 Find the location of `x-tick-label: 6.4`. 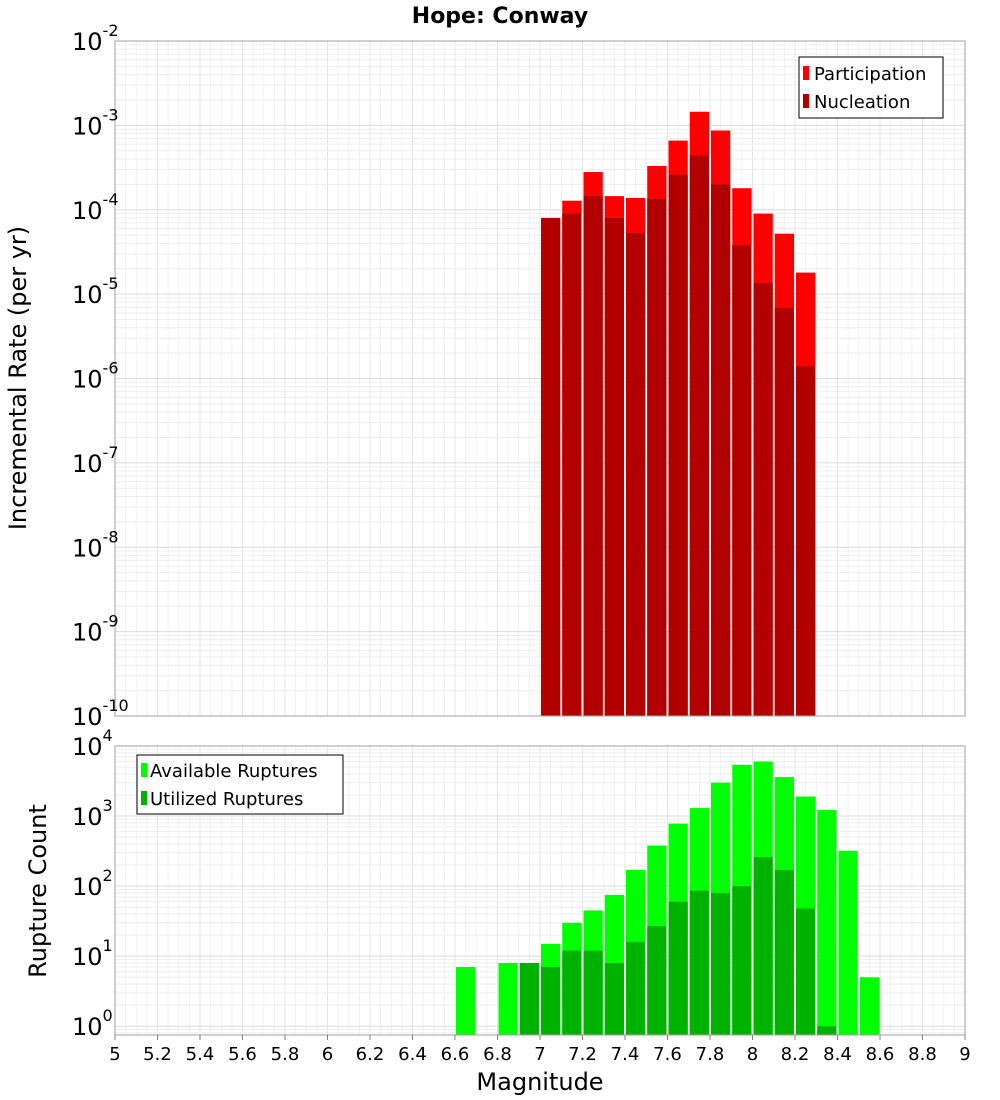

x-tick-label: 6.4 is located at coordinates (412, 1054).